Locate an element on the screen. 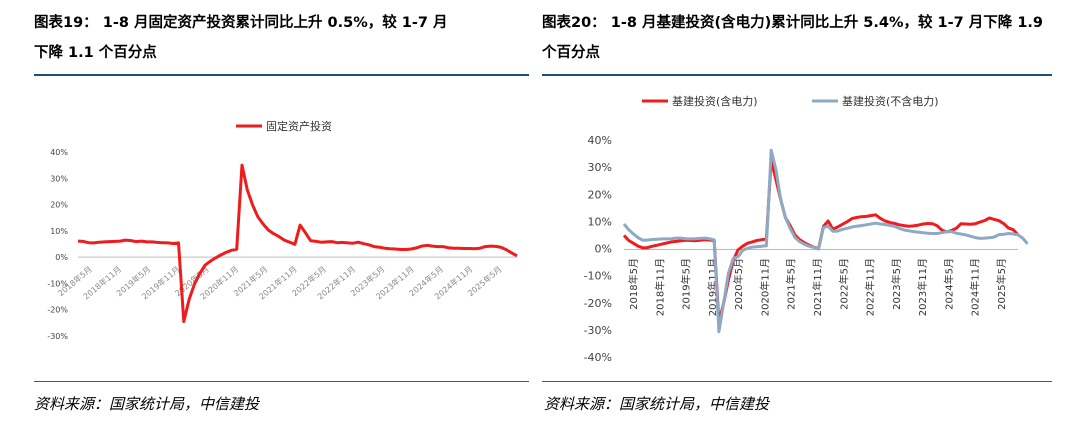  chart2-y-tick-label: 10% is located at coordinates (600, 221).